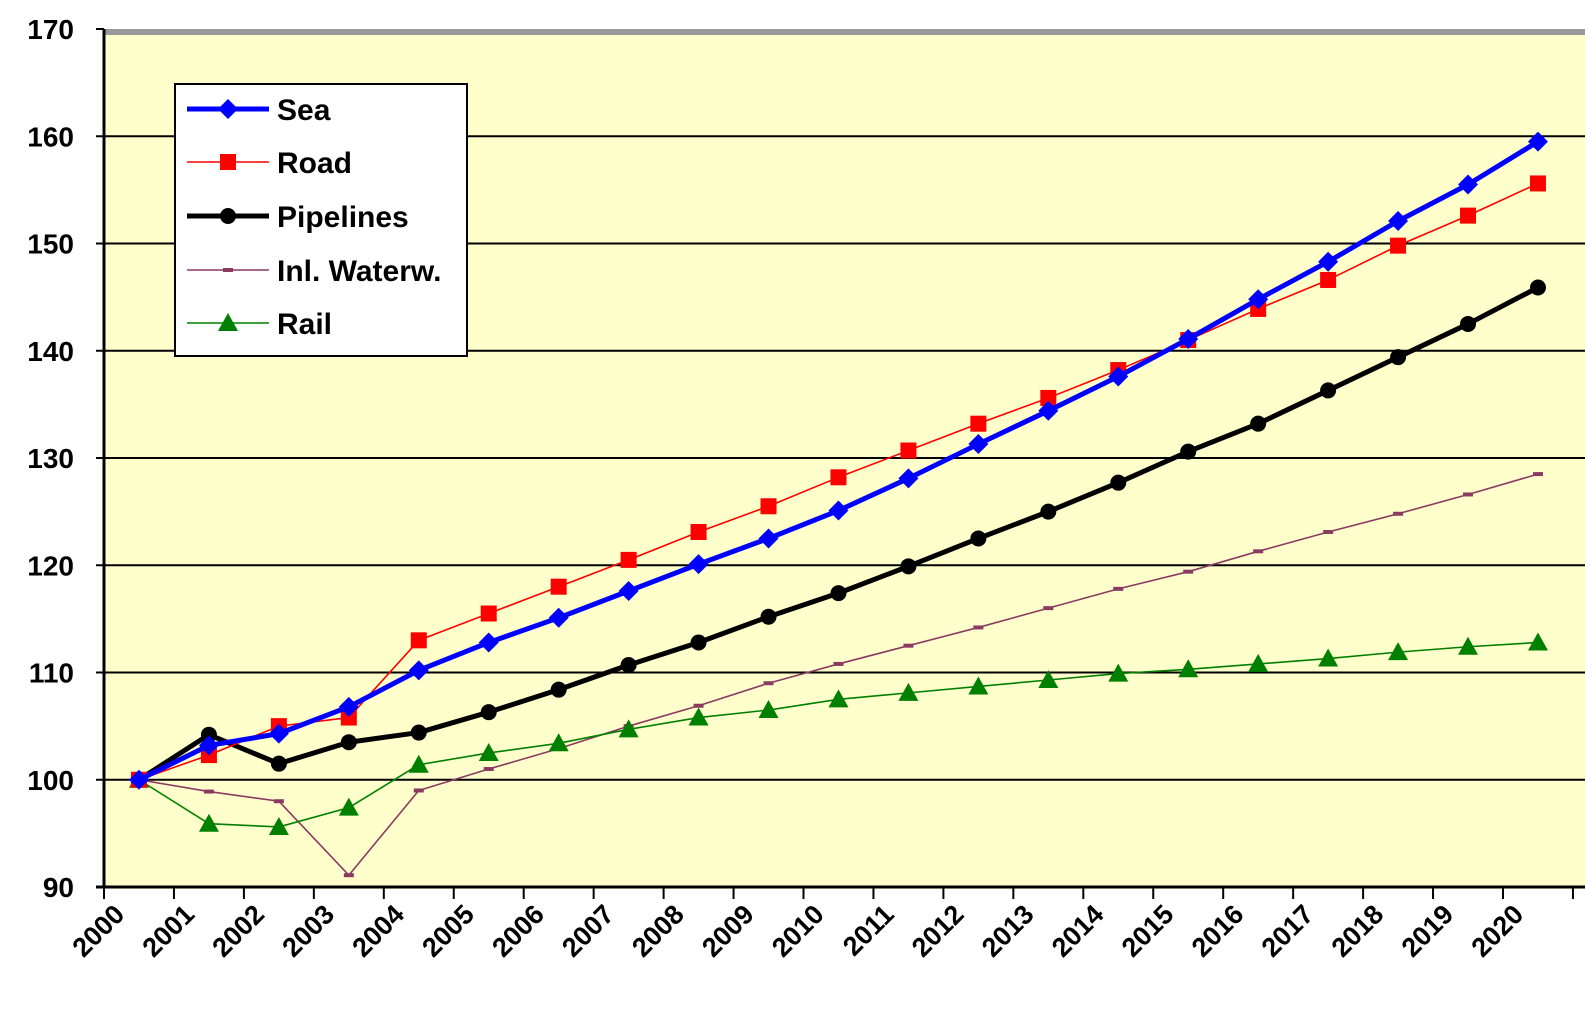  Describe the element at coordinates (698, 642) in the screenshot. I see `data-point-pipelines-2008` at that location.